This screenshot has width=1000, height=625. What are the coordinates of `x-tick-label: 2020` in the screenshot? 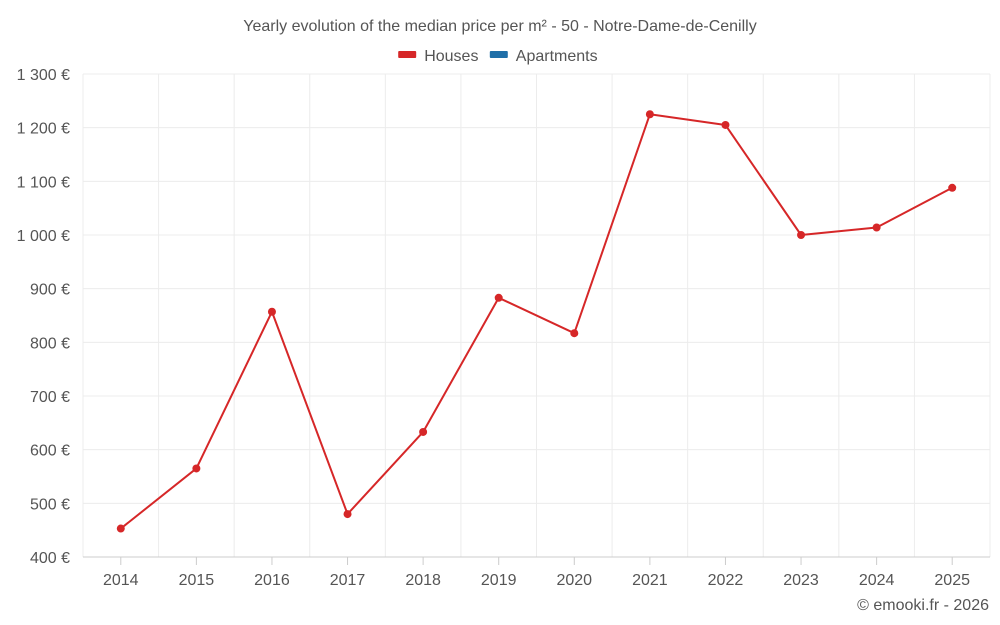 It's located at (574, 580).